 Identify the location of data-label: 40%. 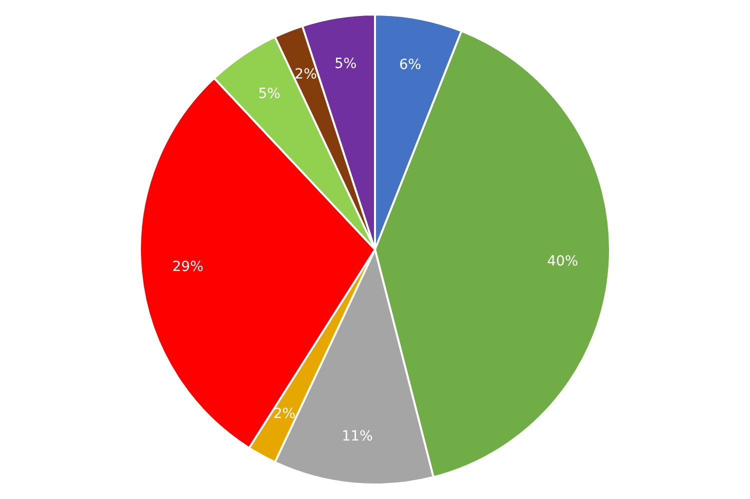
(562, 261).